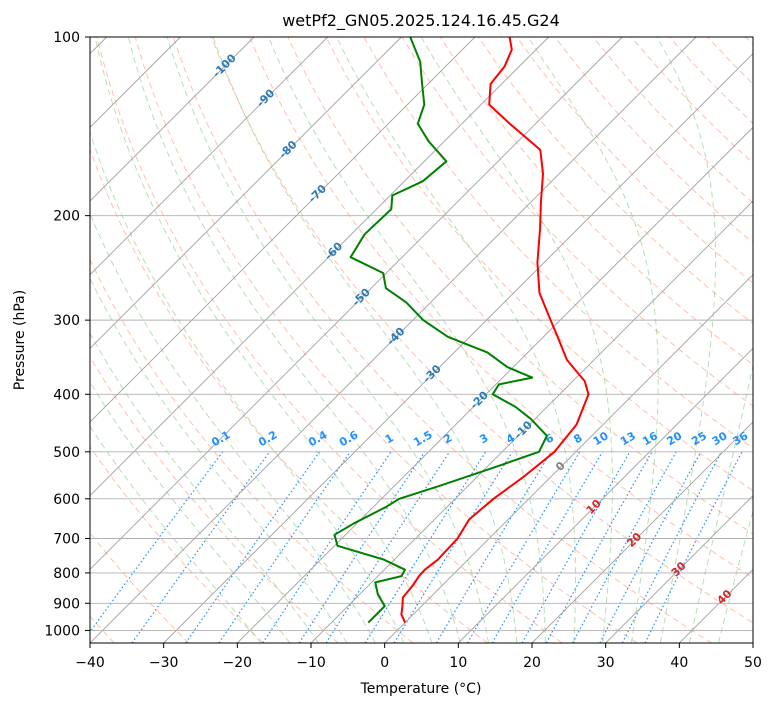  I want to click on mixing-ratio-label: 36, so click(740, 438).